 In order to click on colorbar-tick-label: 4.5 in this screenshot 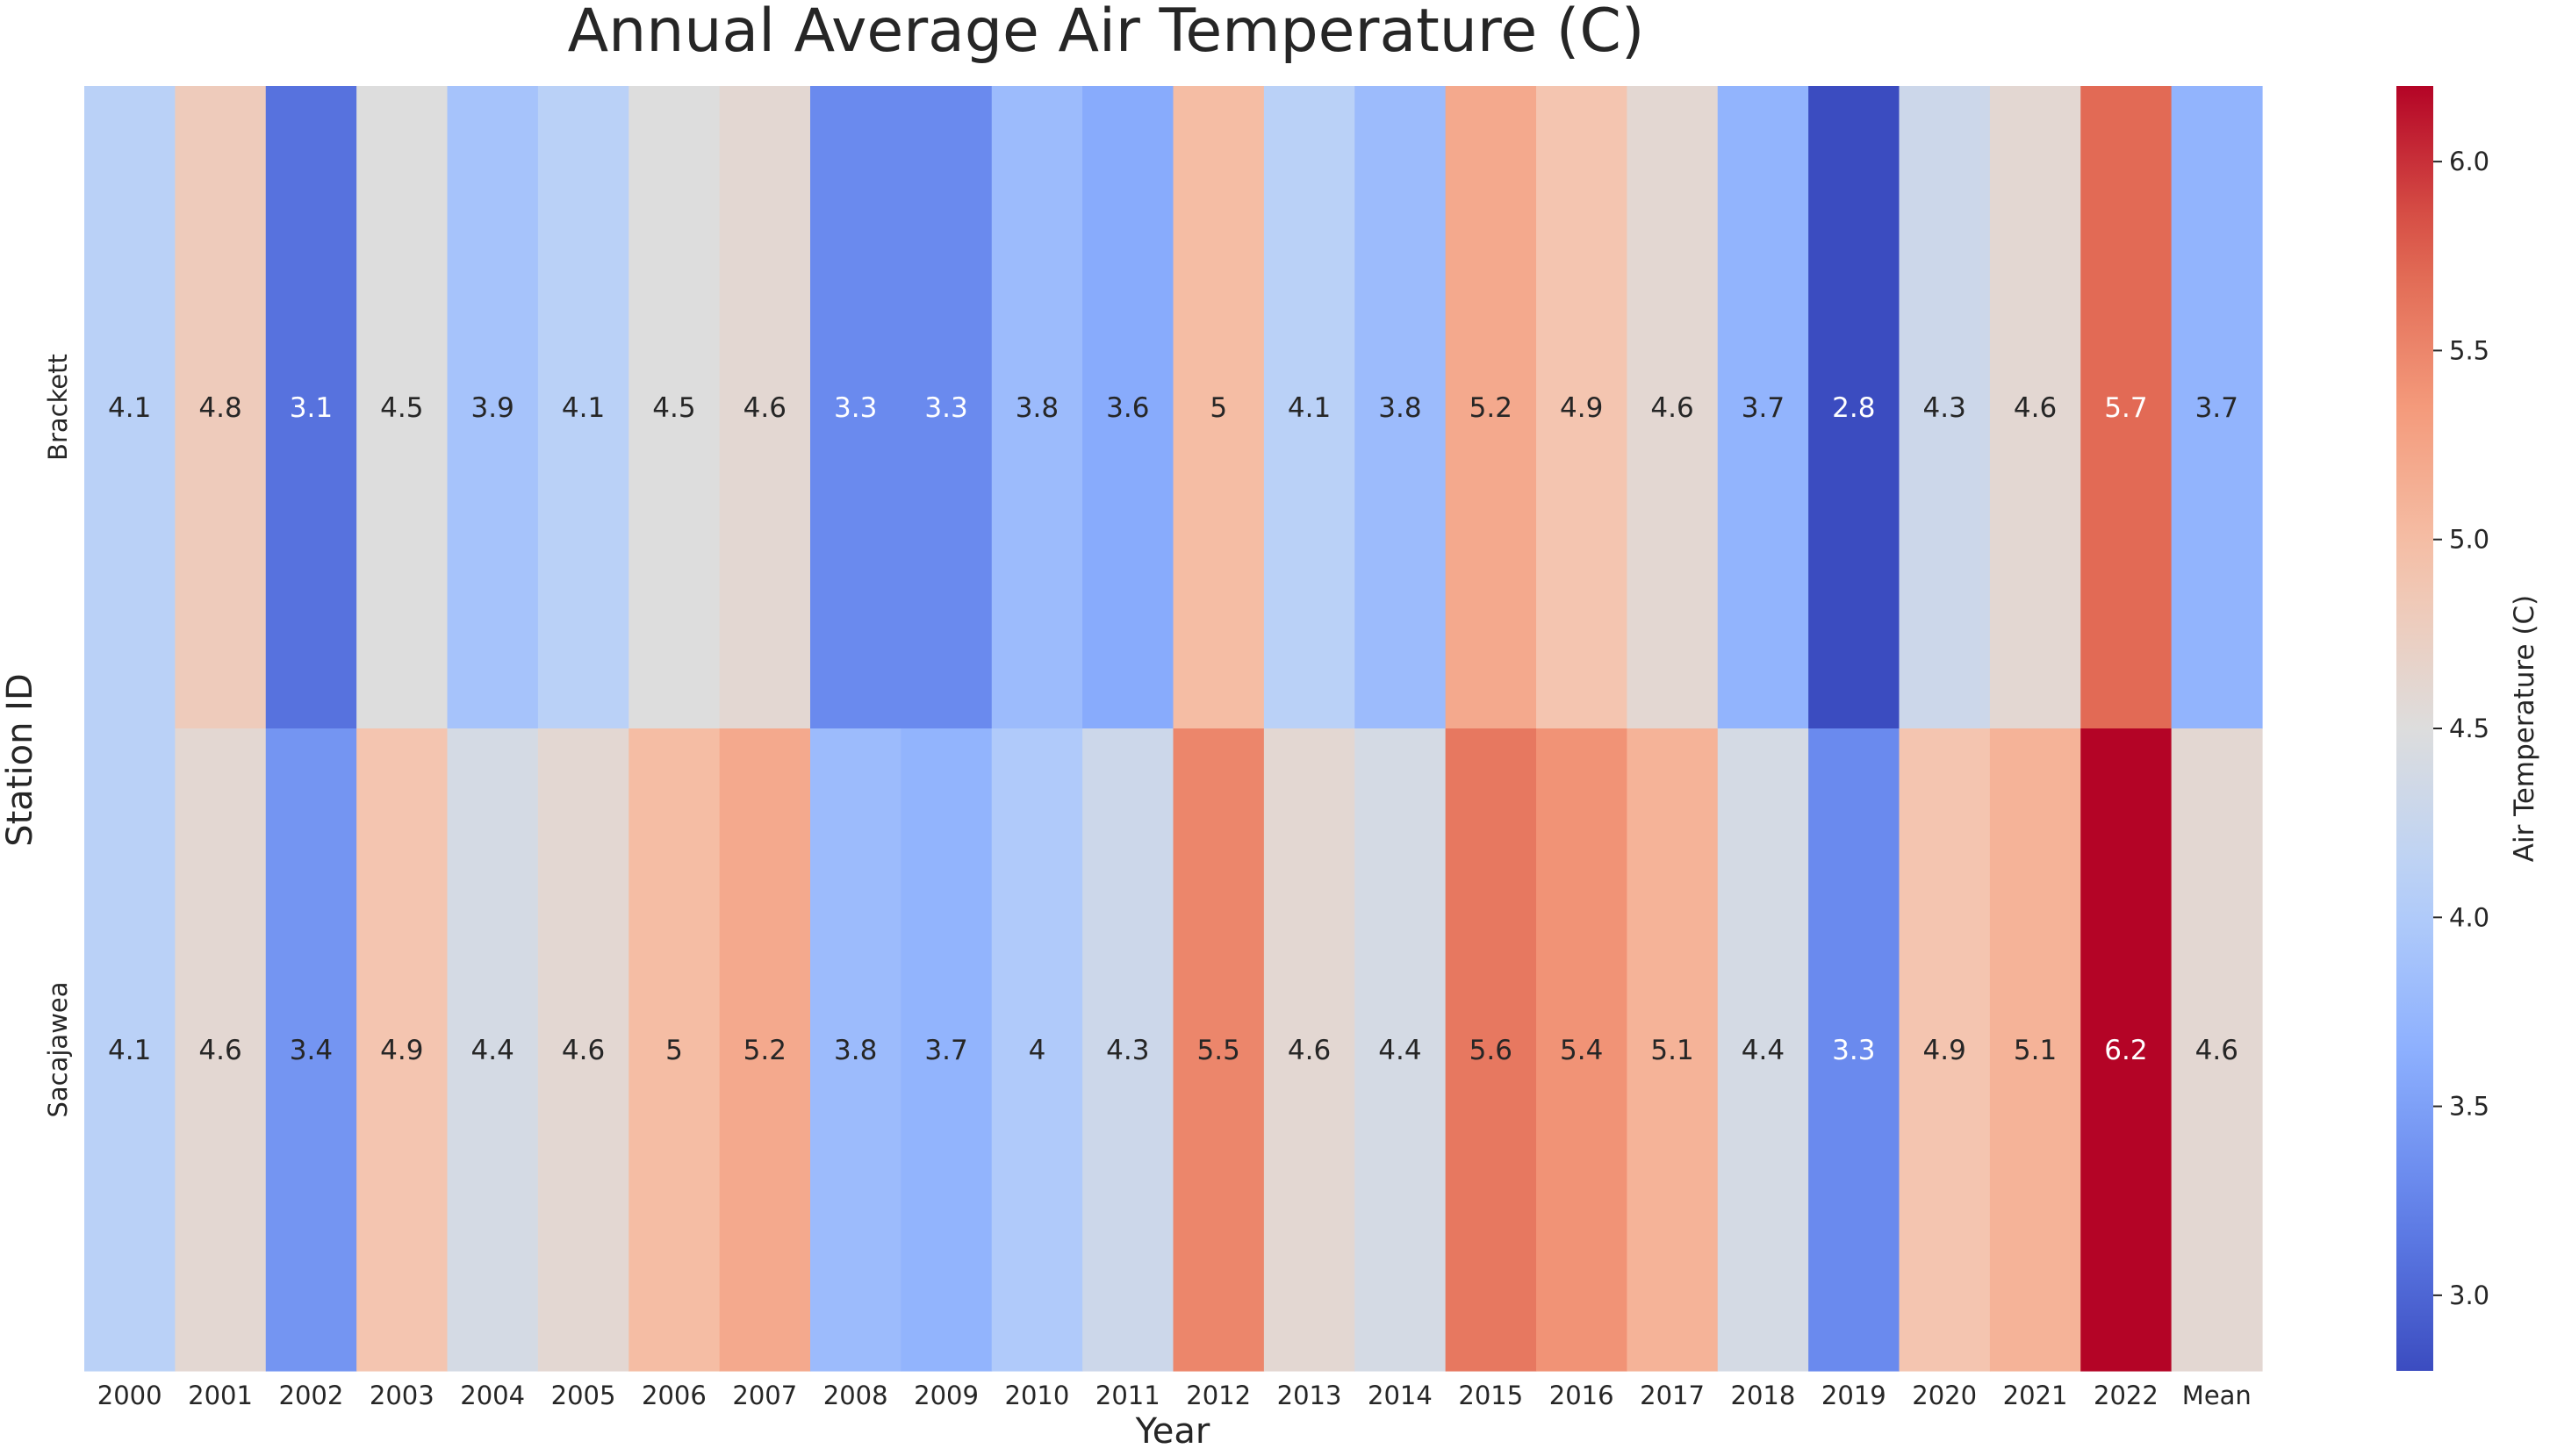, I will do `click(2469, 728)`.